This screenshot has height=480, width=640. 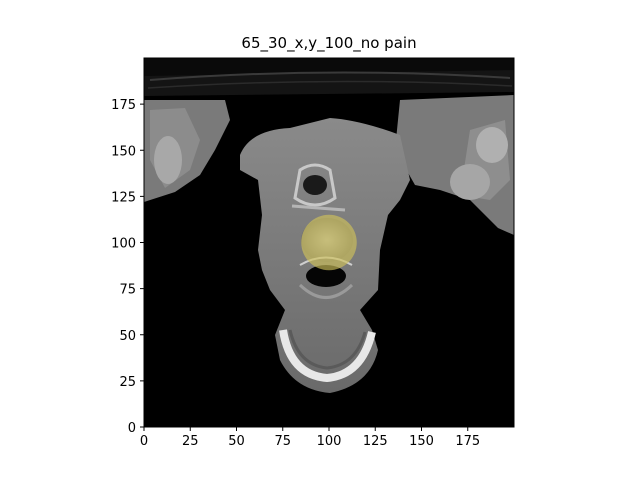 I want to click on x-tick-label: 125, so click(x=375, y=441).